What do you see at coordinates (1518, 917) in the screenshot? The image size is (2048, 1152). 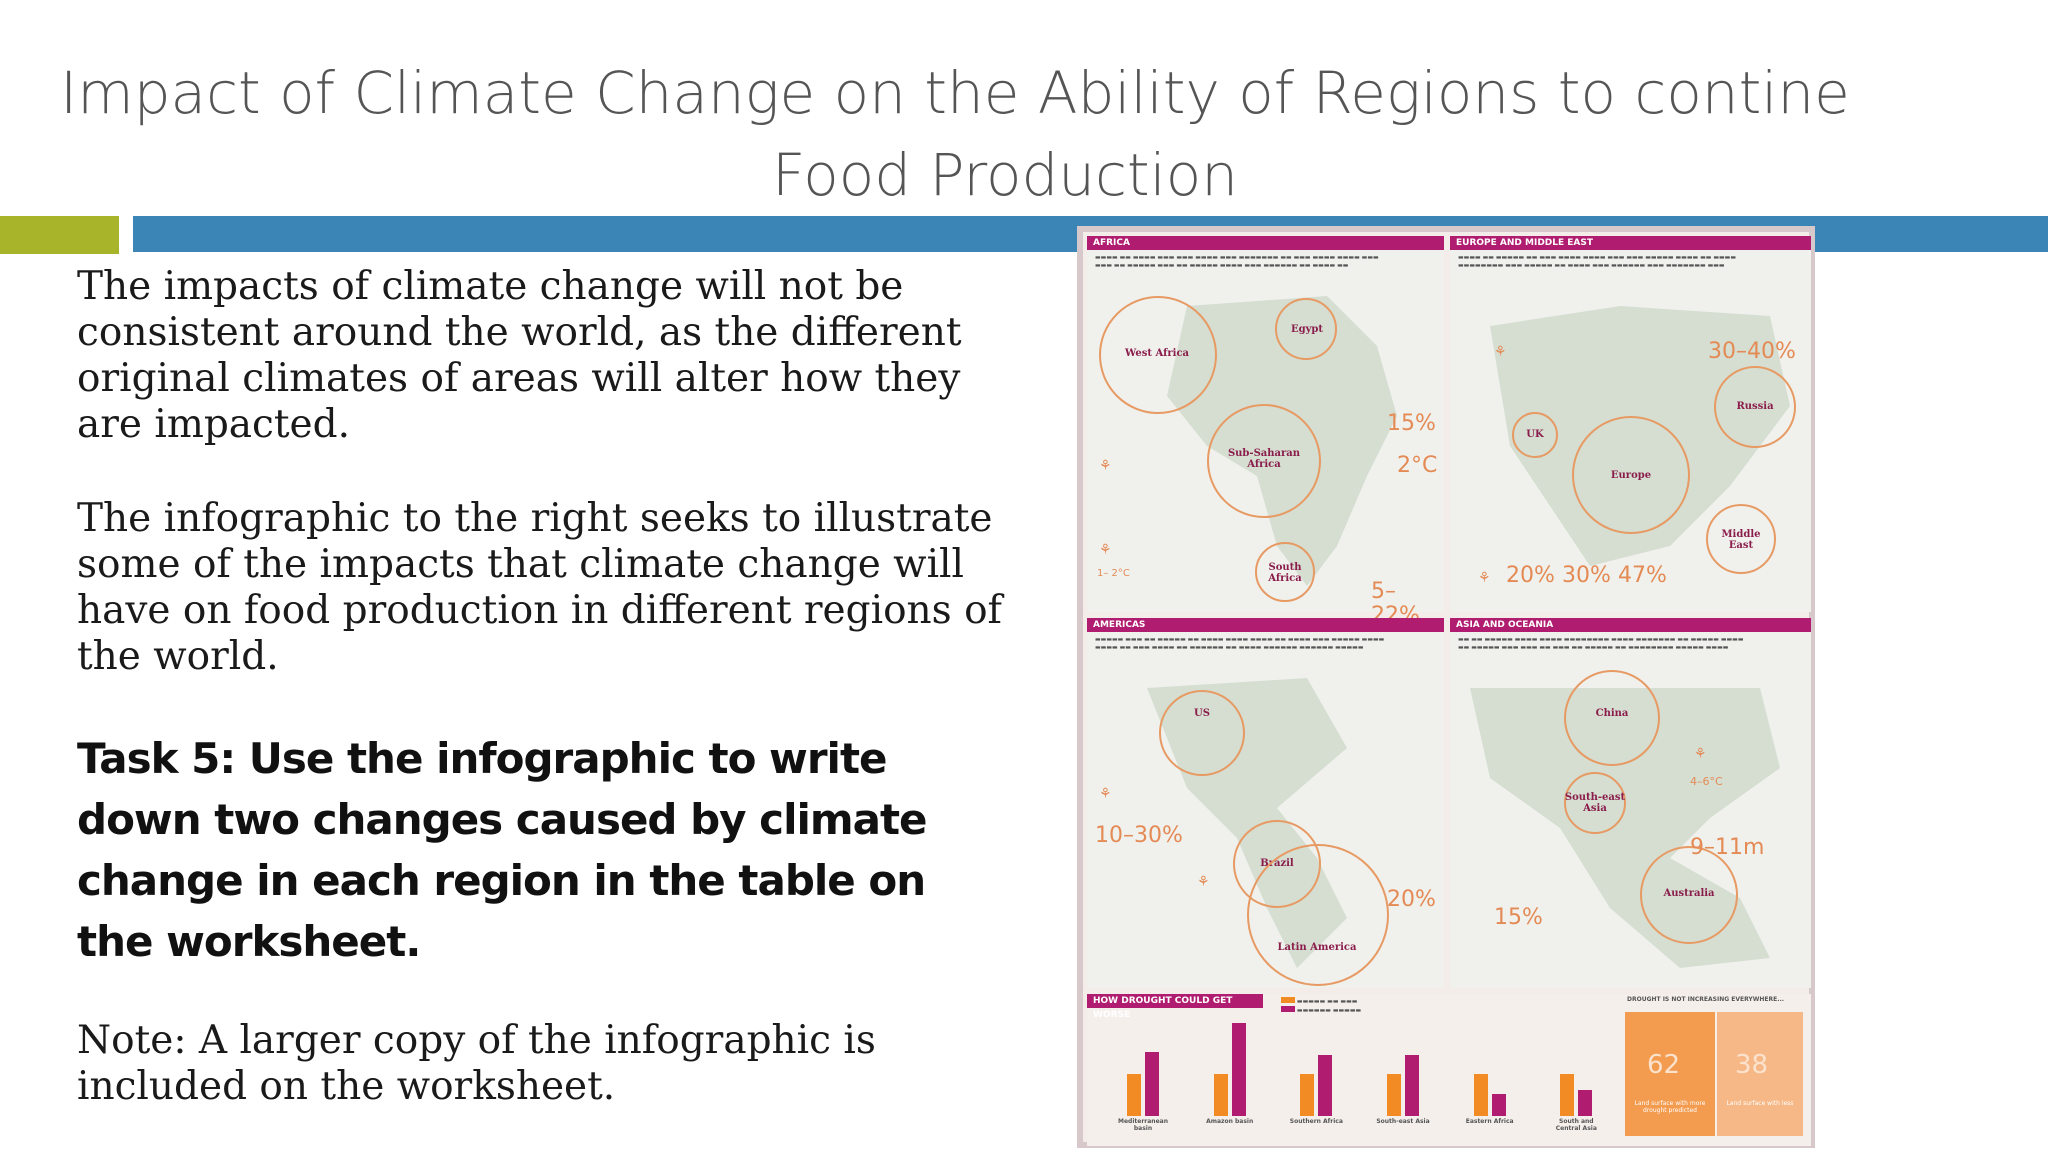 I see `australia-stat: 15%` at bounding box center [1518, 917].